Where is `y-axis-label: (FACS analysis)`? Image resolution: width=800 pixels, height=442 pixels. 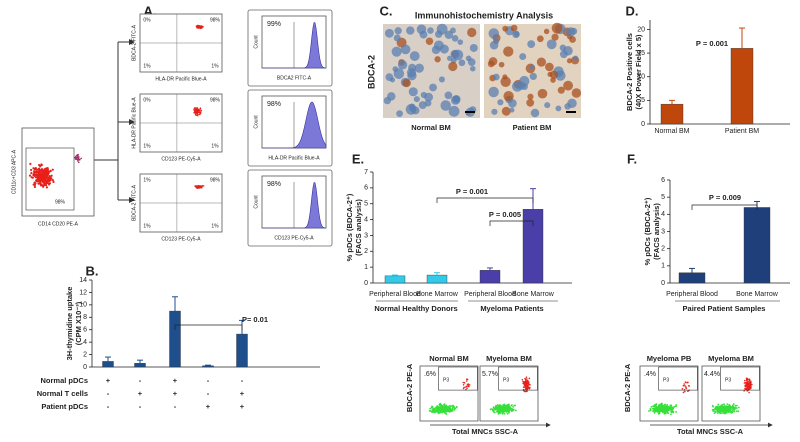 y-axis-label: (FACS analysis) is located at coordinates (358, 227).